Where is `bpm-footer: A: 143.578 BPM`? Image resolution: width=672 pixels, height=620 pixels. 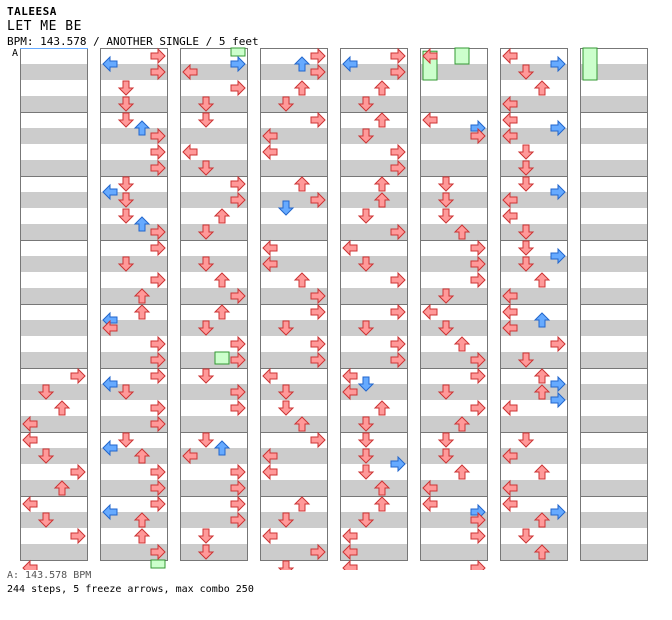
bpm-footer: A: 143.578 BPM is located at coordinates (49, 575).